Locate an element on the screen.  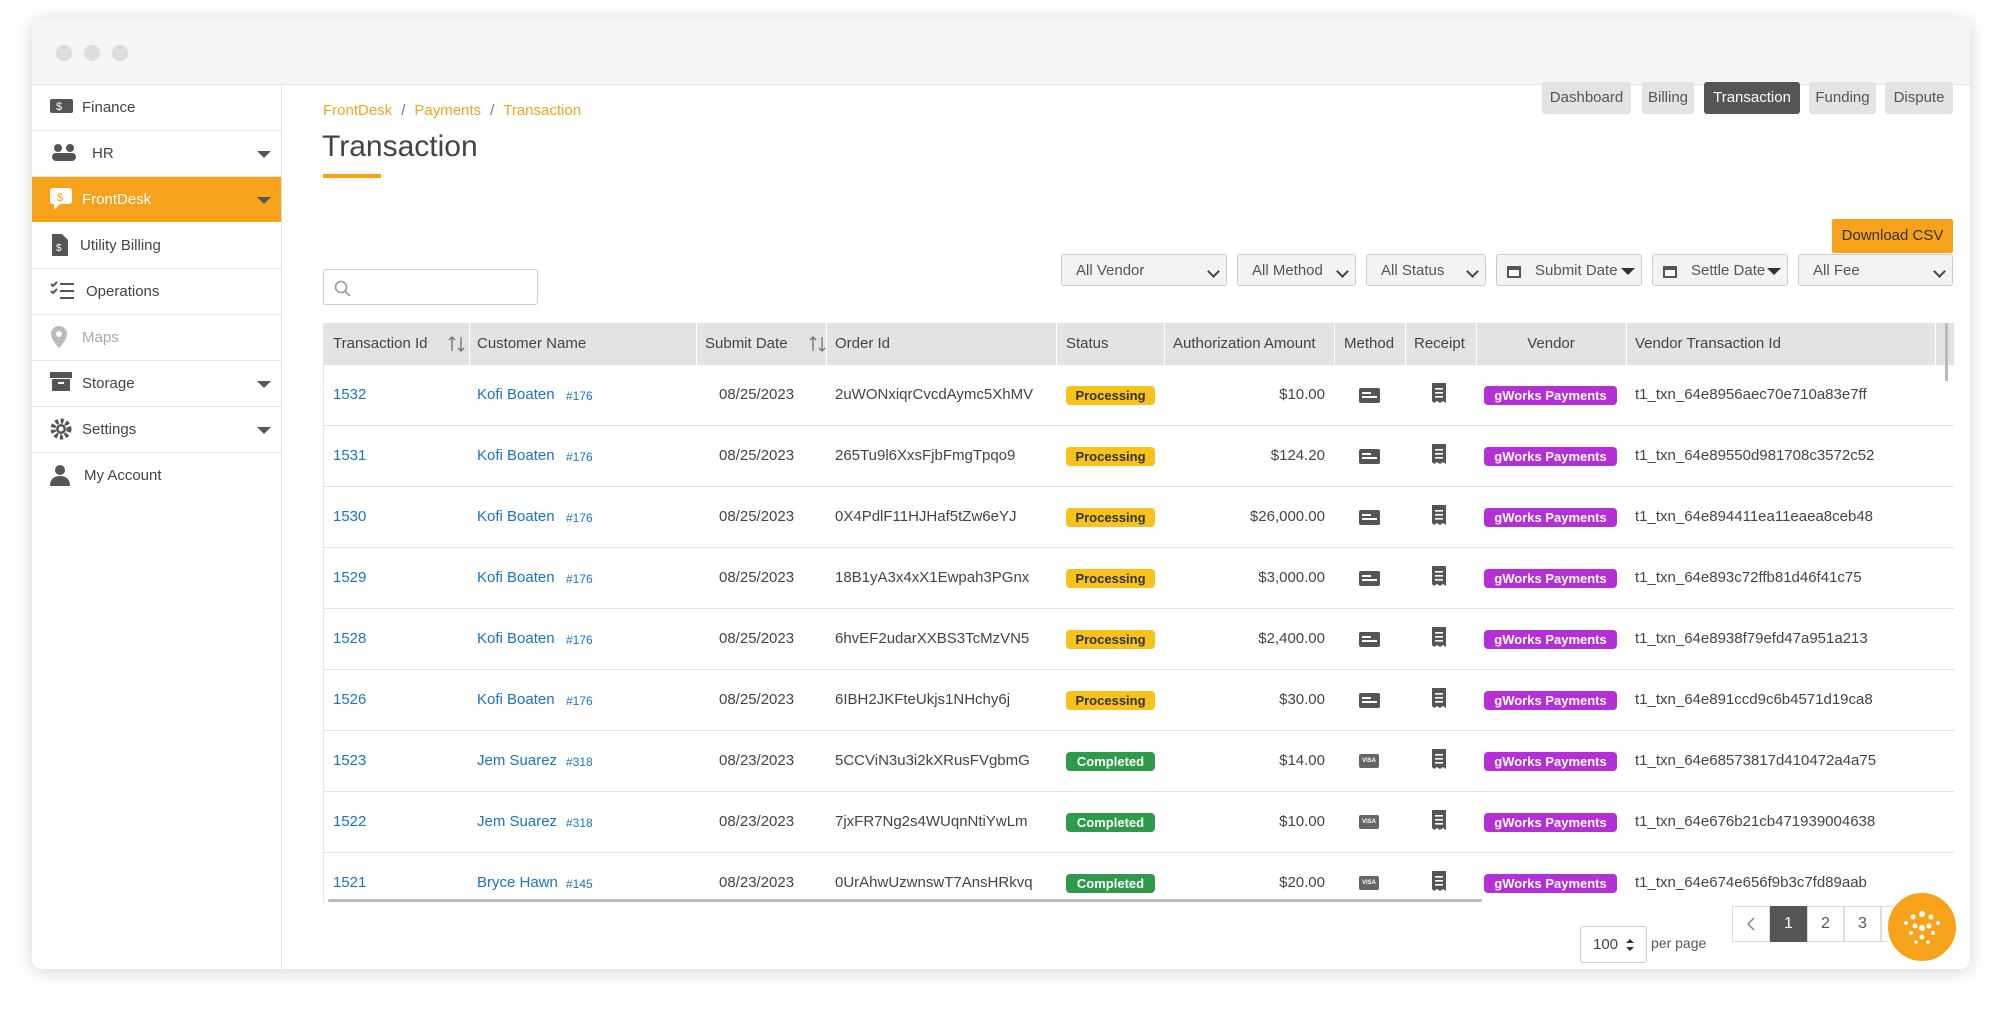
method-icon: VISA is located at coordinates (1369, 883).